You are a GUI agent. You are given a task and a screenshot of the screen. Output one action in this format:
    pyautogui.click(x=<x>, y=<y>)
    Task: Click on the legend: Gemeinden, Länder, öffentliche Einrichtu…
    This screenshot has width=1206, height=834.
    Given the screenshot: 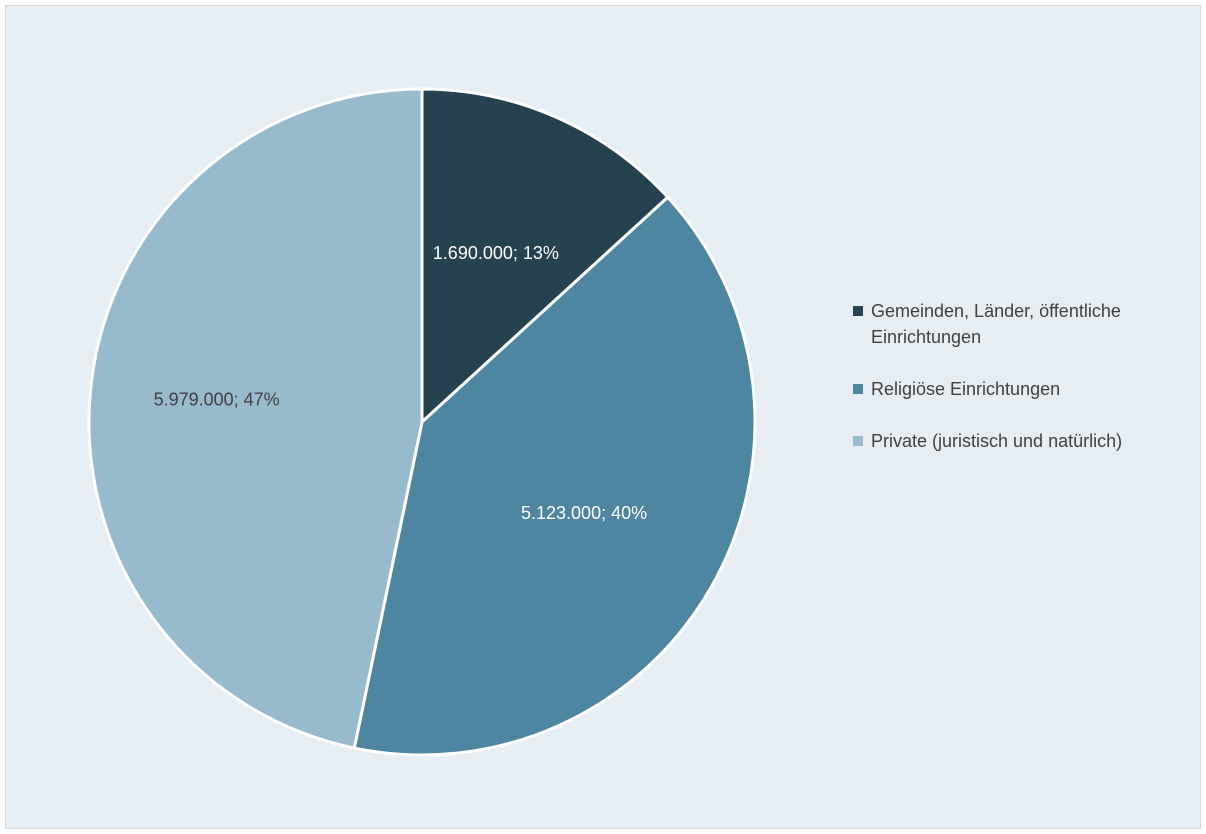 What is the action you would take?
    pyautogui.click(x=1026, y=389)
    